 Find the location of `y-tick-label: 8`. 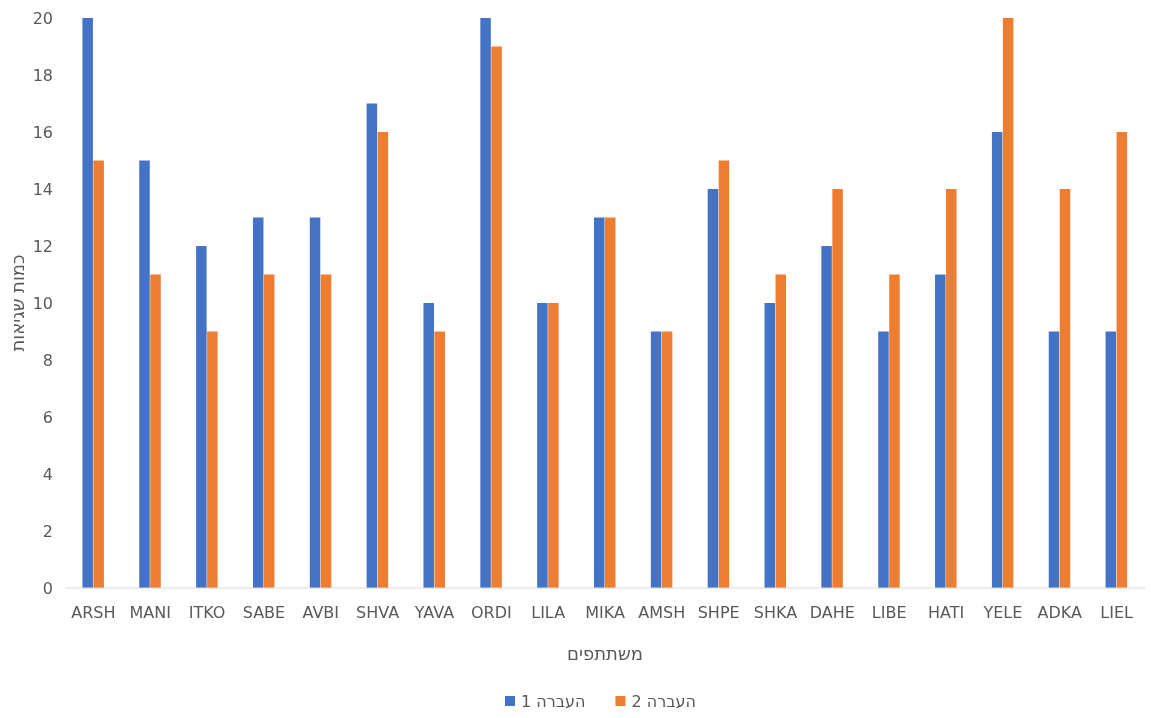

y-tick-label: 8 is located at coordinates (47, 360).